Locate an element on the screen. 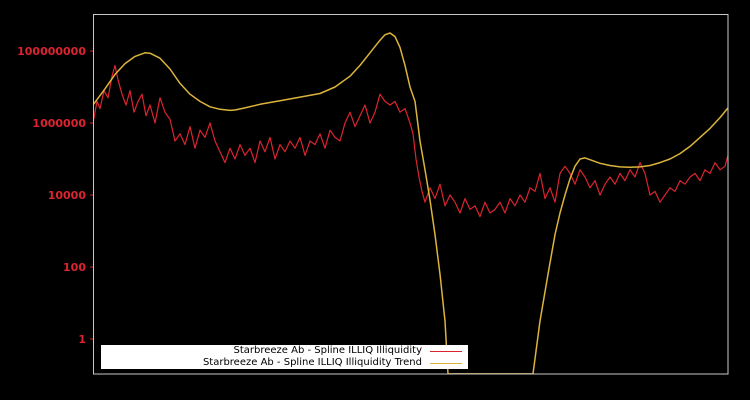 The image size is (750, 400). y-tick-label: 100000000 is located at coordinates (51, 51).